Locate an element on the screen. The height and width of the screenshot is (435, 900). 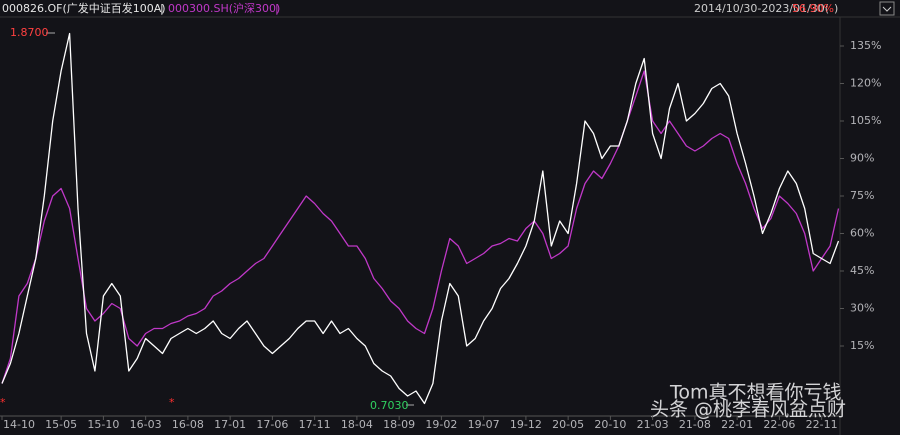
dropdown-arrow is located at coordinates (887, 9).